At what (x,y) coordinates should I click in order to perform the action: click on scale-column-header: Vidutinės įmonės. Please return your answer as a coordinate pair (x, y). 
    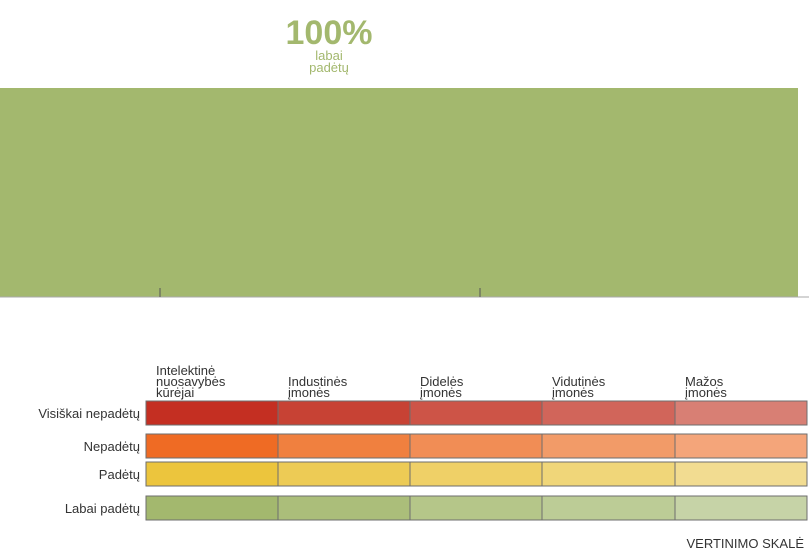
    Looking at the image, I should click on (579, 387).